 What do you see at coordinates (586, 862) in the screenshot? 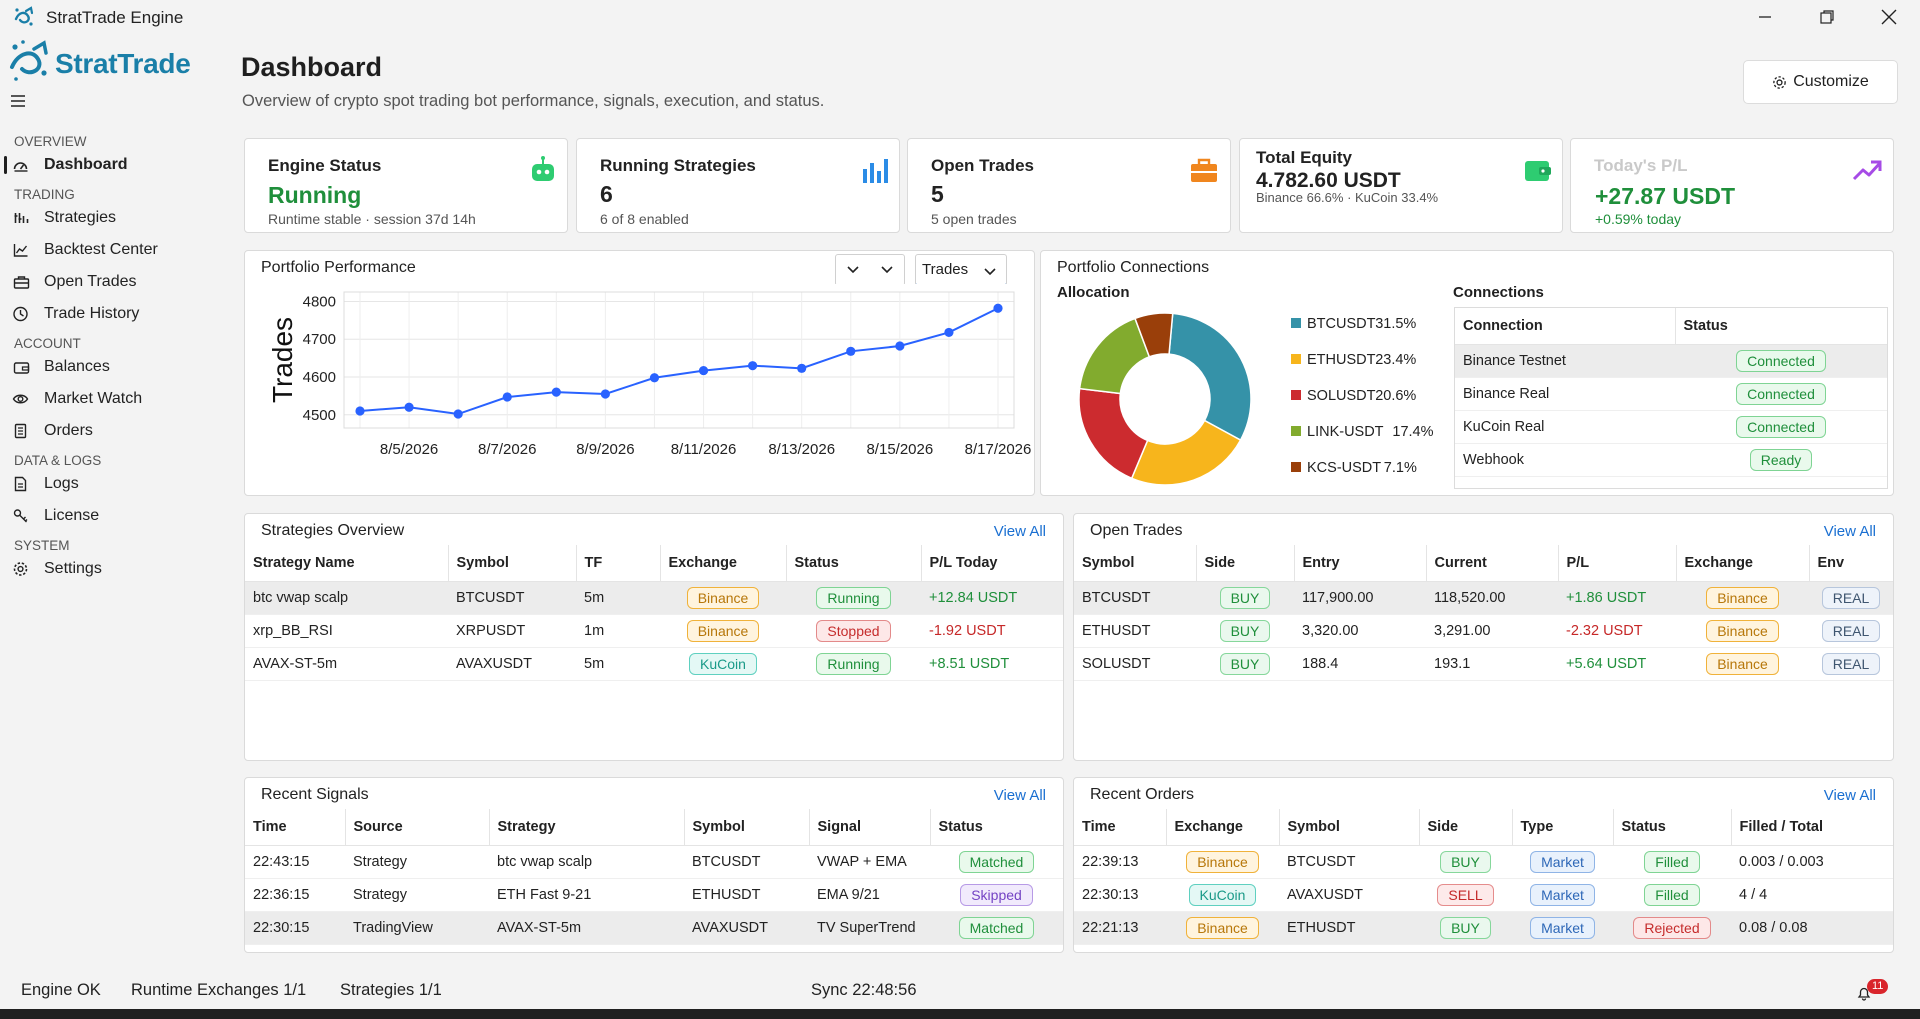
I see `table-cell: btc vwap scalp` at bounding box center [586, 862].